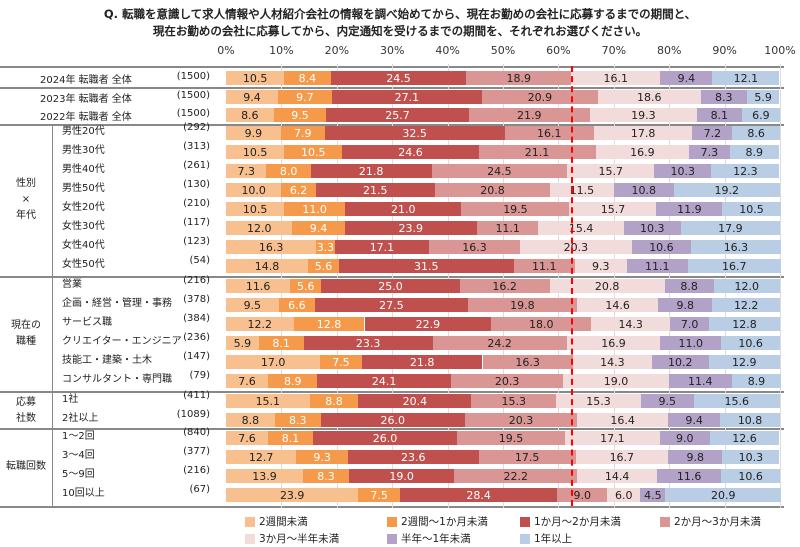 The image size is (800, 547). What do you see at coordinates (763, 97) in the screenshot?
I see `data-label: 5.9` at bounding box center [763, 97].